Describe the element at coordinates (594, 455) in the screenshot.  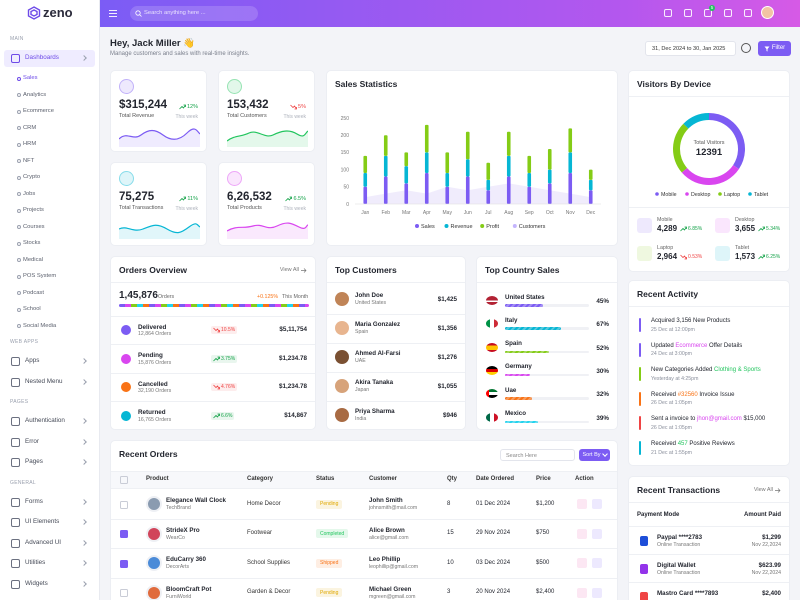
I see `sort-button: Sort By` at that location.